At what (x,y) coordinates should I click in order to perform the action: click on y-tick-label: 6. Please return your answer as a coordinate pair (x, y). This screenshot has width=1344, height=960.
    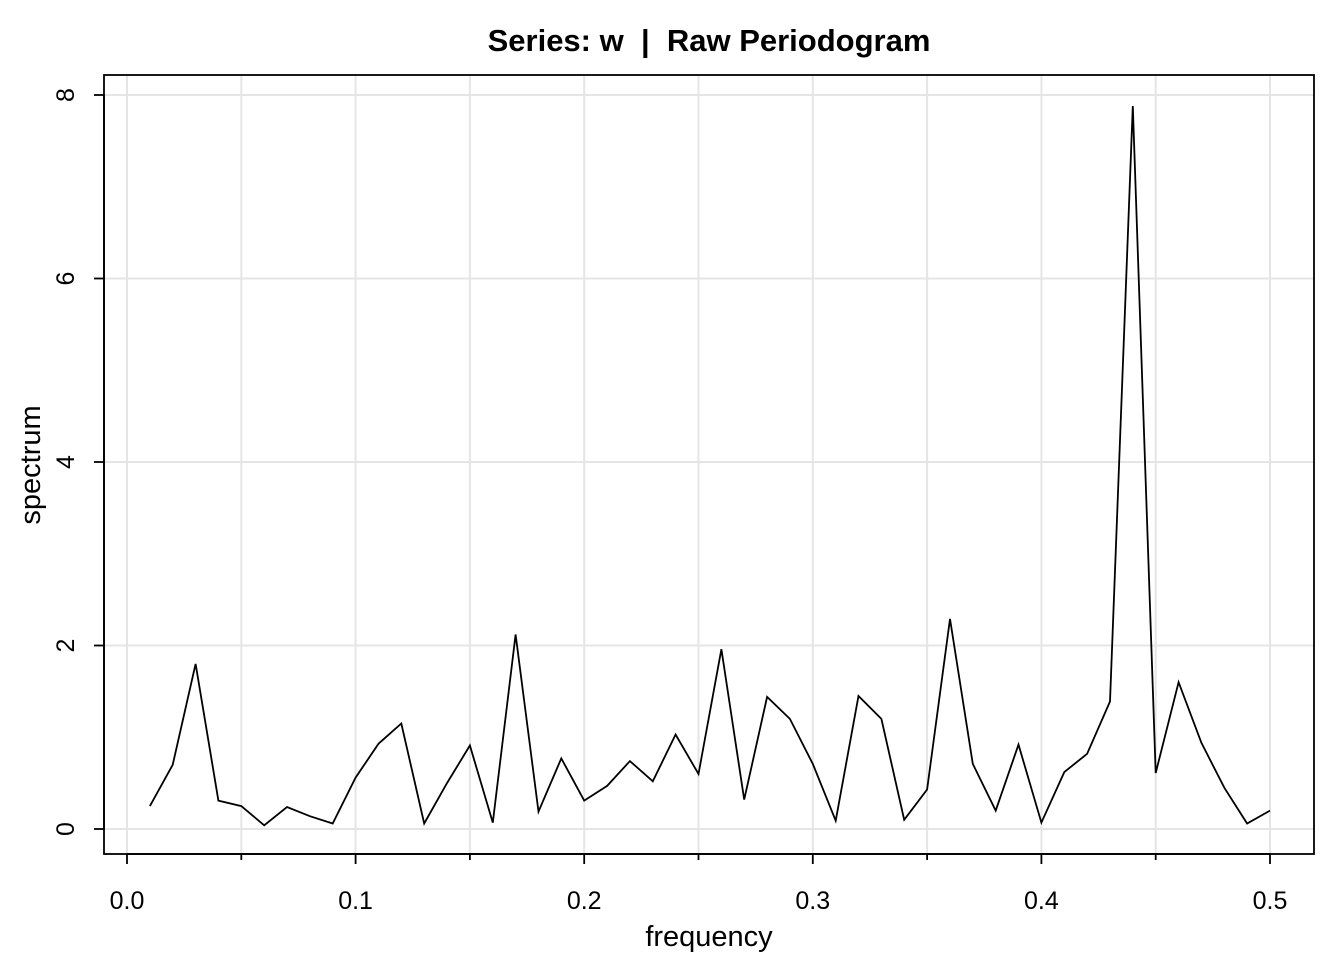
    Looking at the image, I should click on (66, 279).